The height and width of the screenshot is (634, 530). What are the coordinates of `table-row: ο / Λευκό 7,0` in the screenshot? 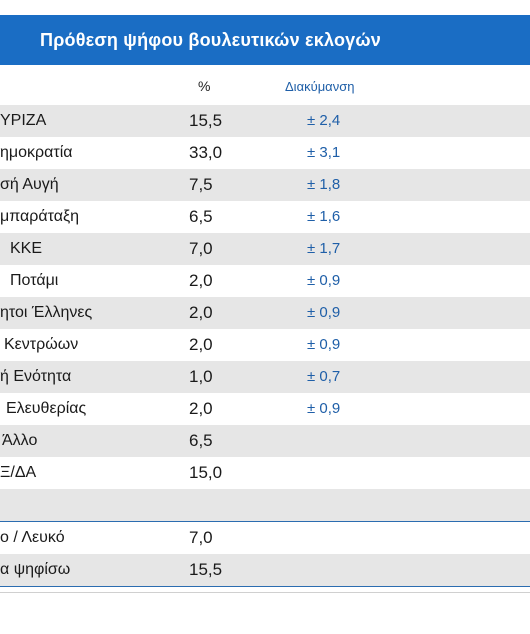 It's located at (265, 538).